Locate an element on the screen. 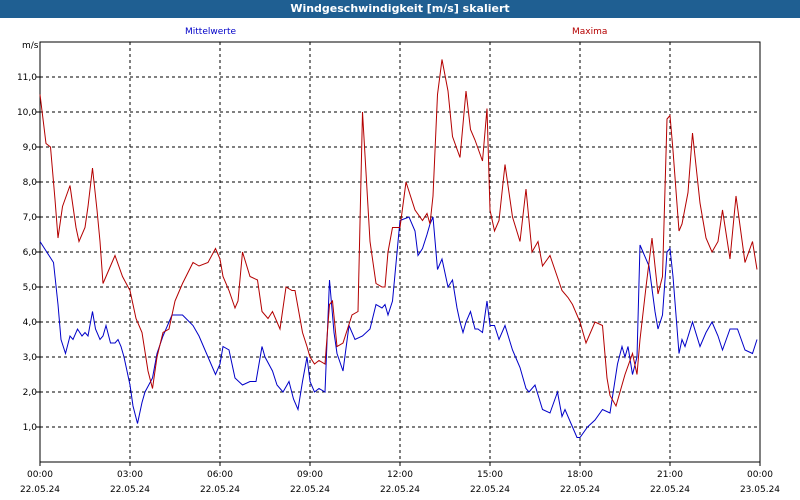  y-axis-label: m/s is located at coordinates (30, 46).